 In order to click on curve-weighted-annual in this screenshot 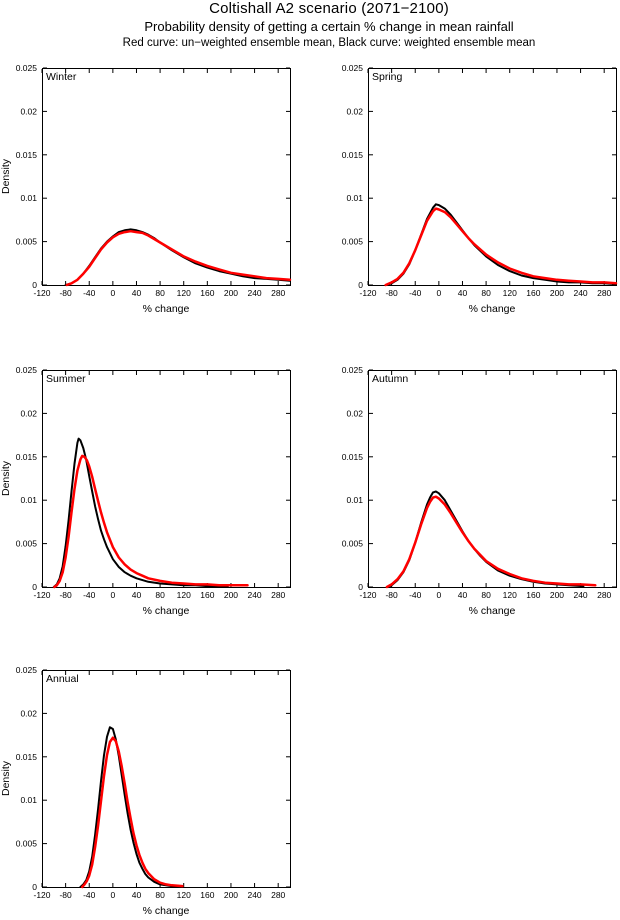, I will do `click(130, 807)`.